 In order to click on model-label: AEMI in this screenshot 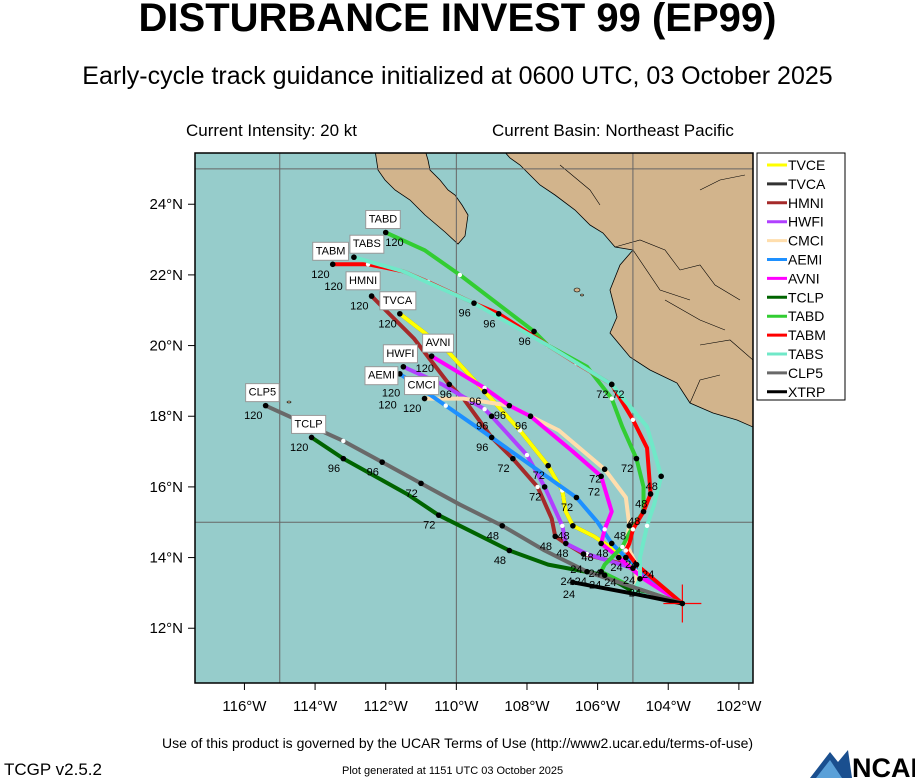, I will do `click(381, 376)`.